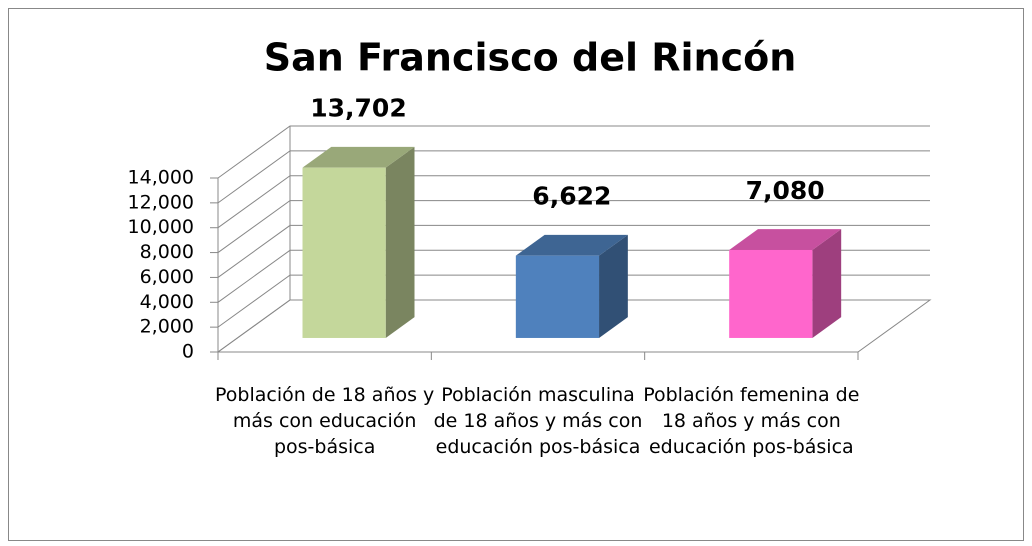 Image resolution: width=1032 pixels, height=546 pixels. I want to click on data-label: 6,622, so click(571, 196).